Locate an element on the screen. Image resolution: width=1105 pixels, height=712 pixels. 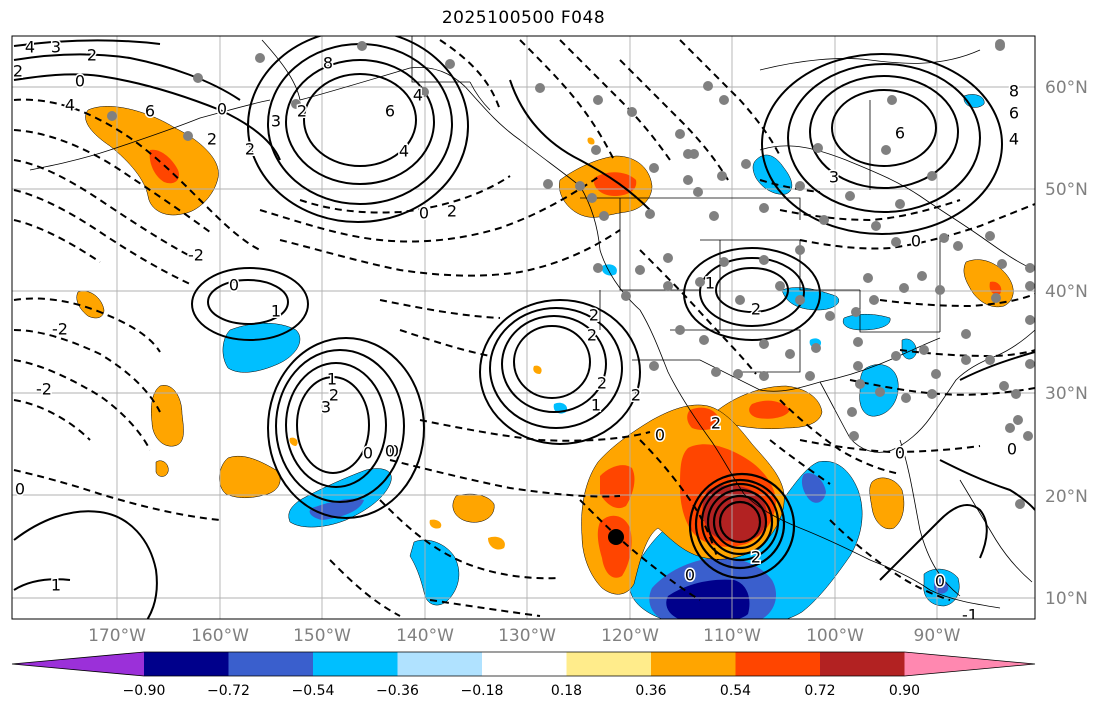
colorbar-tick-label: −0.72 is located at coordinates (228, 691).